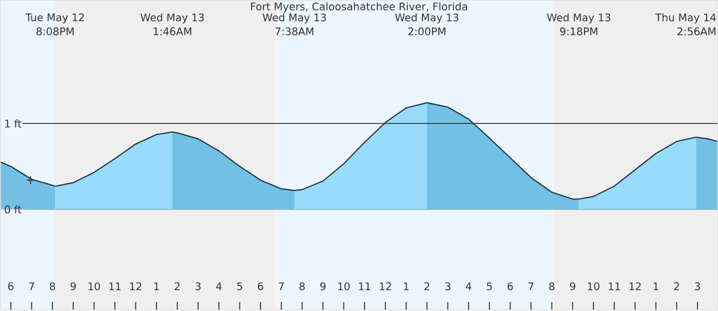  Describe the element at coordinates (173, 32) in the screenshot. I see `annotation: 1:46AM` at that location.